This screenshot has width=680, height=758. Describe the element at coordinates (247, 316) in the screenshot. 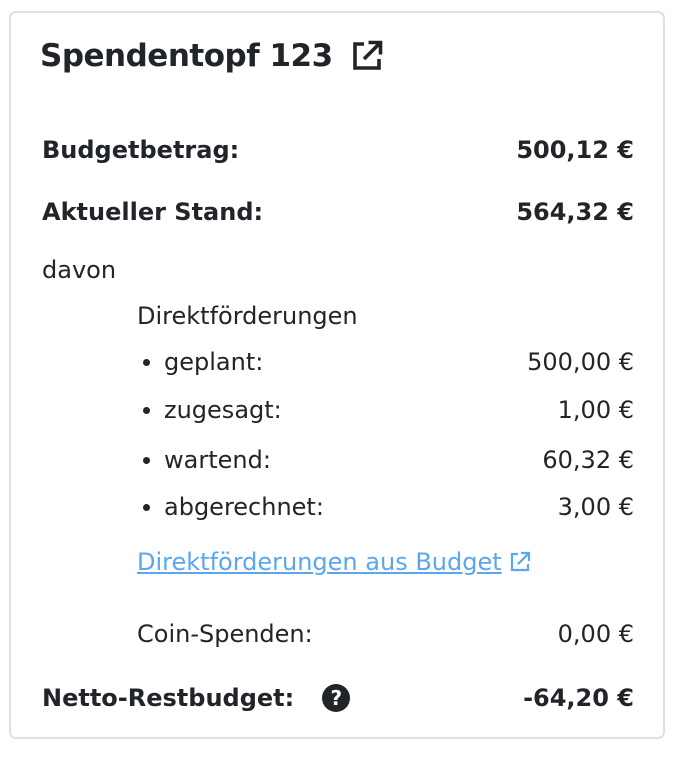

I see `direct-heading: Direktförderungen` at that location.